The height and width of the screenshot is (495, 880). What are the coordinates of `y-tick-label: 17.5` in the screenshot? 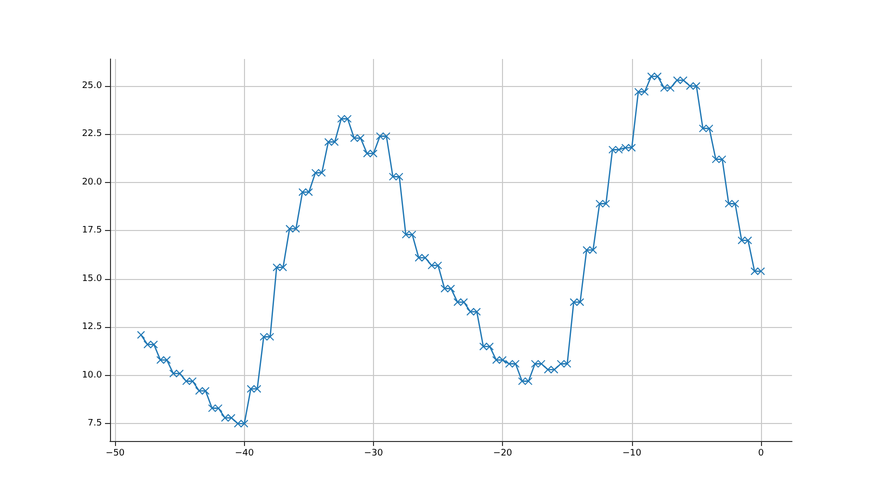 It's located at (92, 231).